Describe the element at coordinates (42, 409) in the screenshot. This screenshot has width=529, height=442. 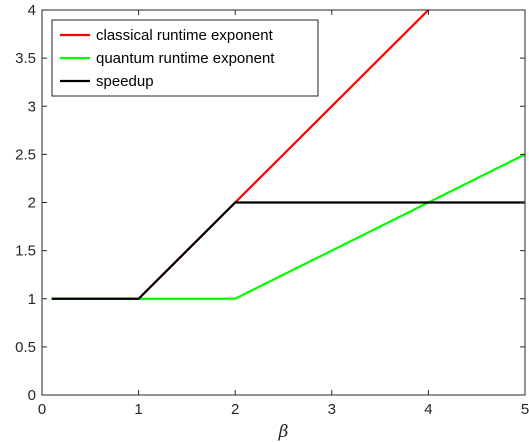
I see `x-tick-label-0: 0` at that location.